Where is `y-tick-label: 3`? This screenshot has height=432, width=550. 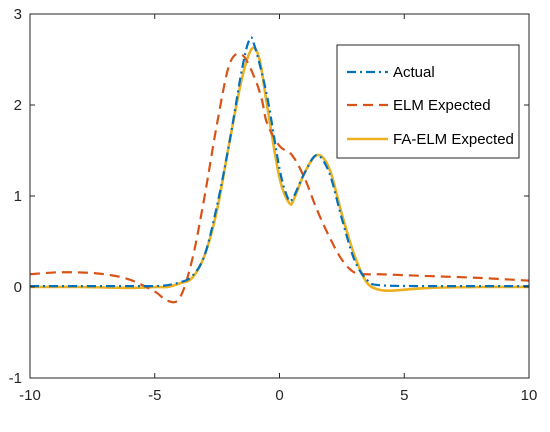 y-tick-label: 3 is located at coordinates (18, 14).